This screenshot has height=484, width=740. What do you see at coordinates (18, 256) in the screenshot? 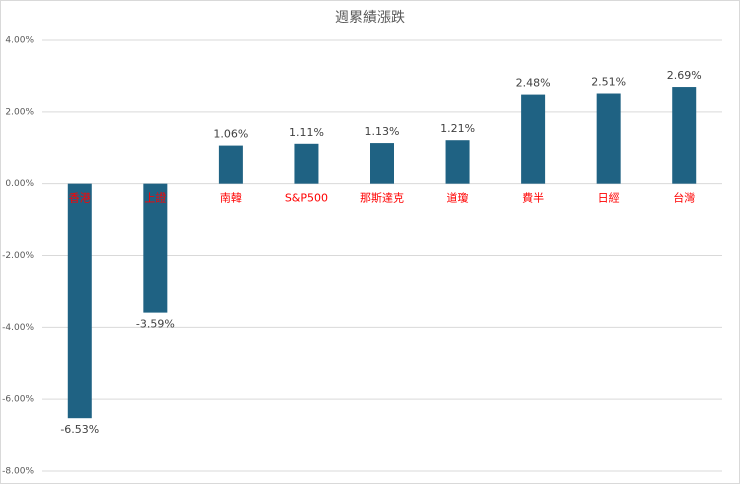
I see `y-tick-label: -2.00%` at bounding box center [18, 256].